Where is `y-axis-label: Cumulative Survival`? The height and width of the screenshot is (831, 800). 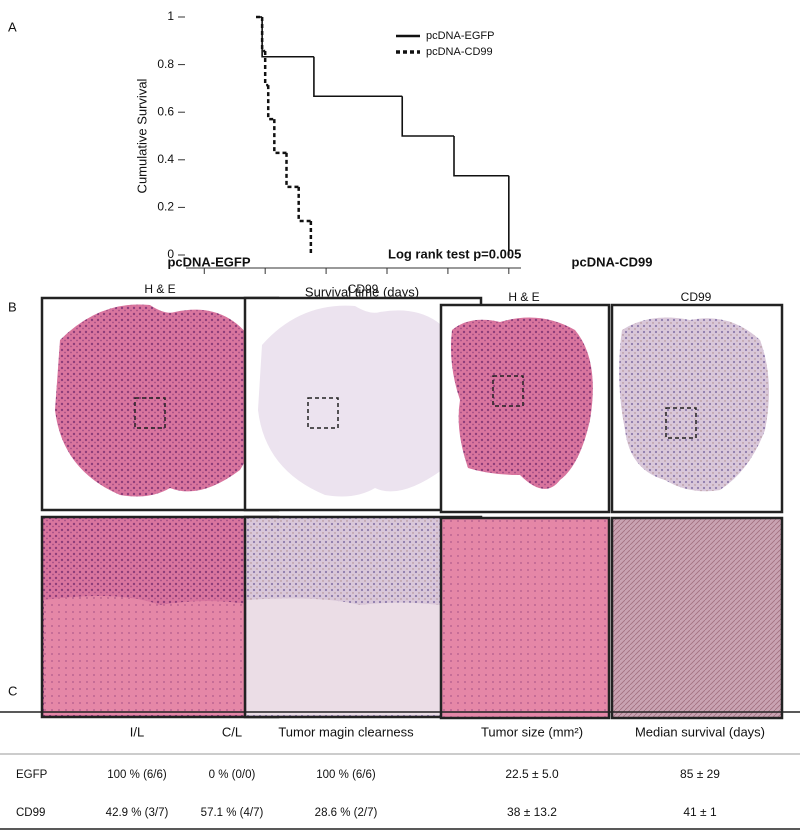 y-axis-label: Cumulative Survival is located at coordinates (141, 135).